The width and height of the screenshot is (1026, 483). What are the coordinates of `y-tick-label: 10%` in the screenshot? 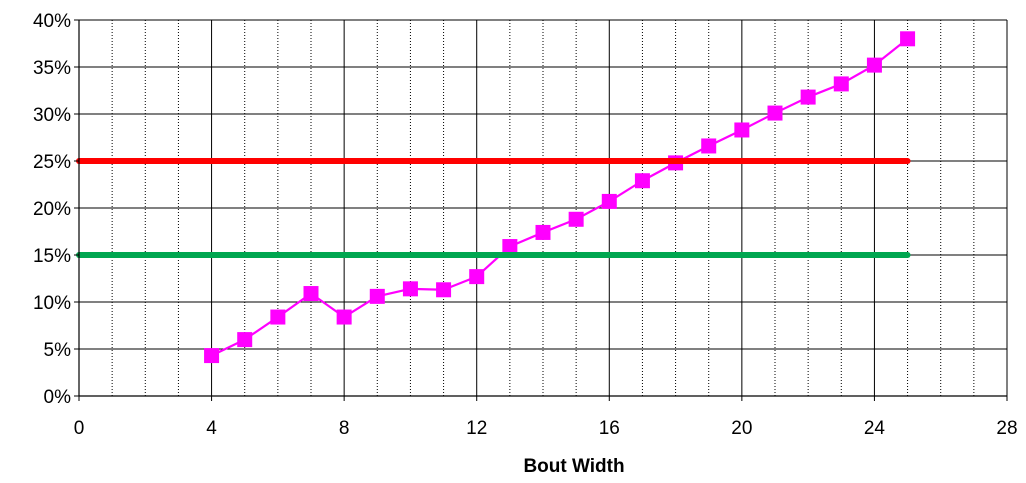 It's located at (52, 303).